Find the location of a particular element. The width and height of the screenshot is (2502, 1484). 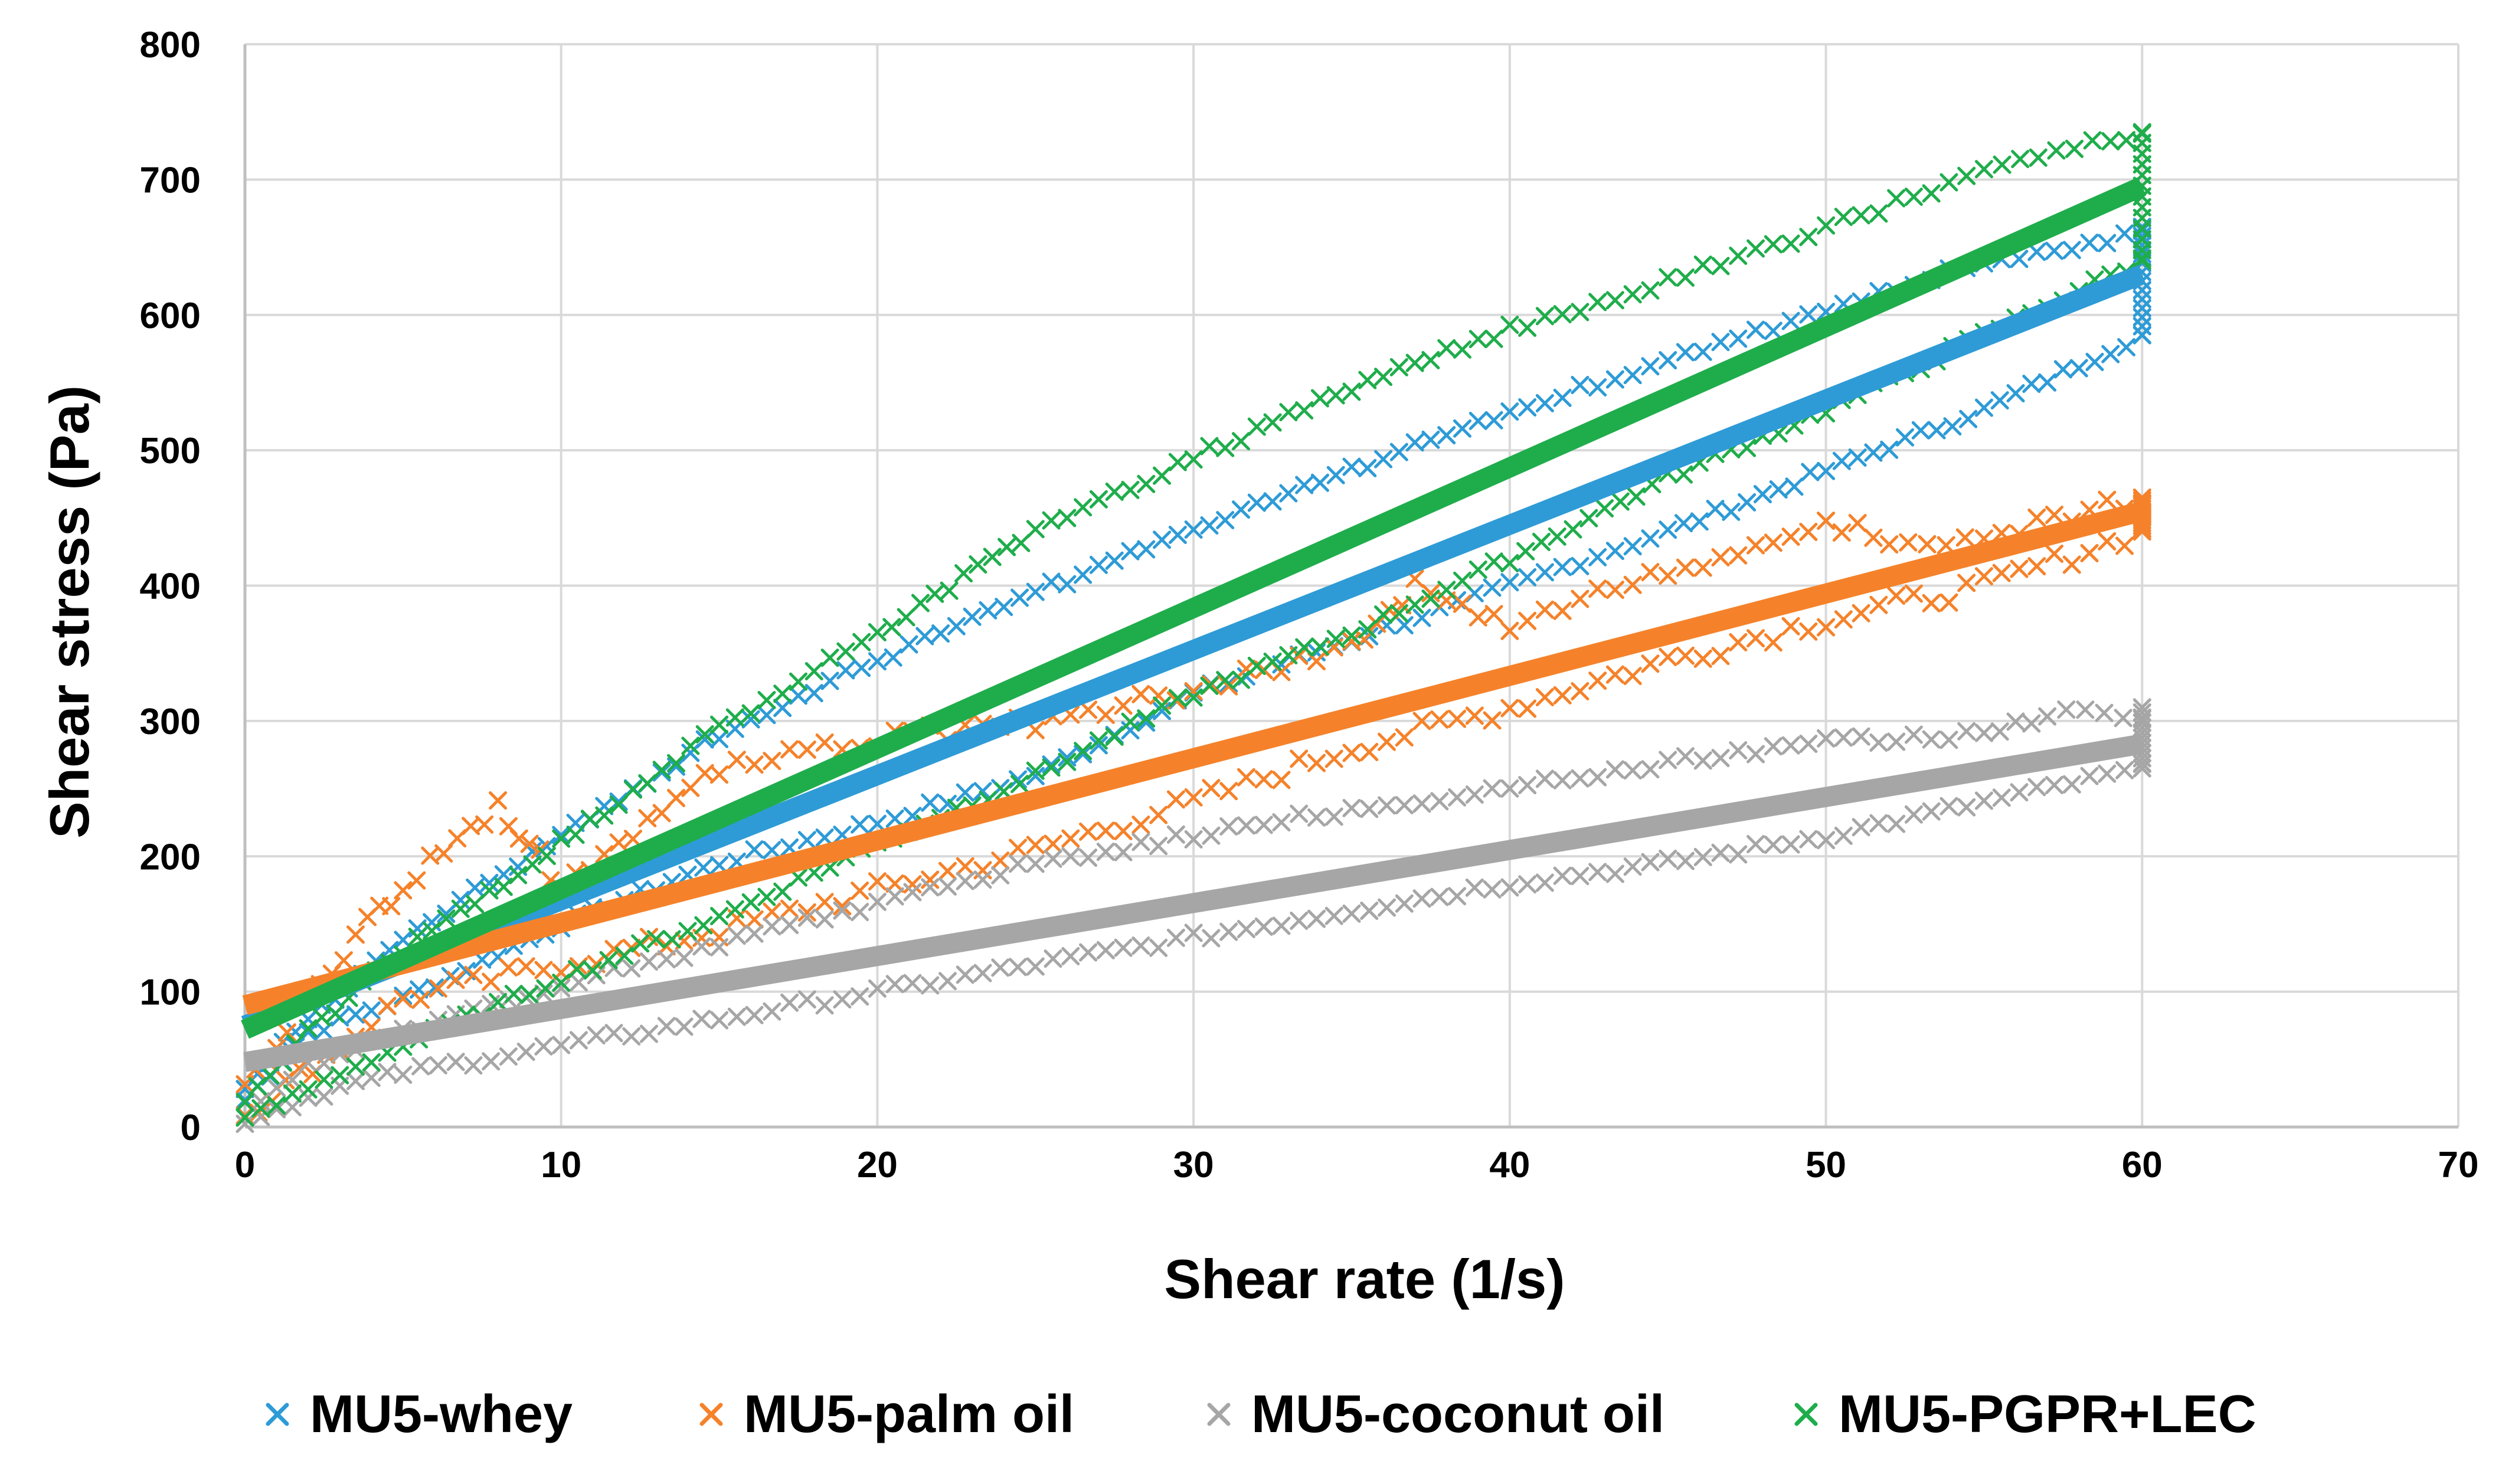

x-tick-label: 20 is located at coordinates (877, 1165).